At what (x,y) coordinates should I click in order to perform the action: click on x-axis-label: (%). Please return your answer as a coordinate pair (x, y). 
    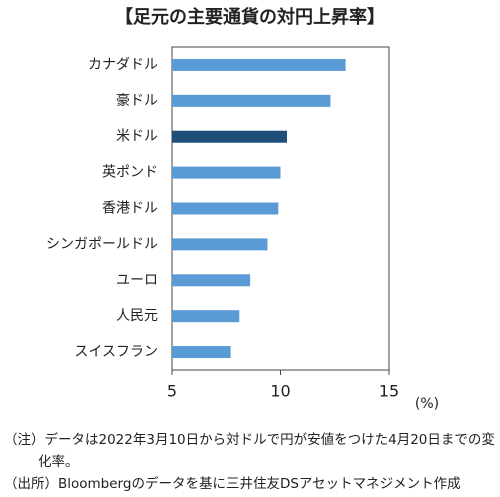
    Looking at the image, I should click on (427, 404).